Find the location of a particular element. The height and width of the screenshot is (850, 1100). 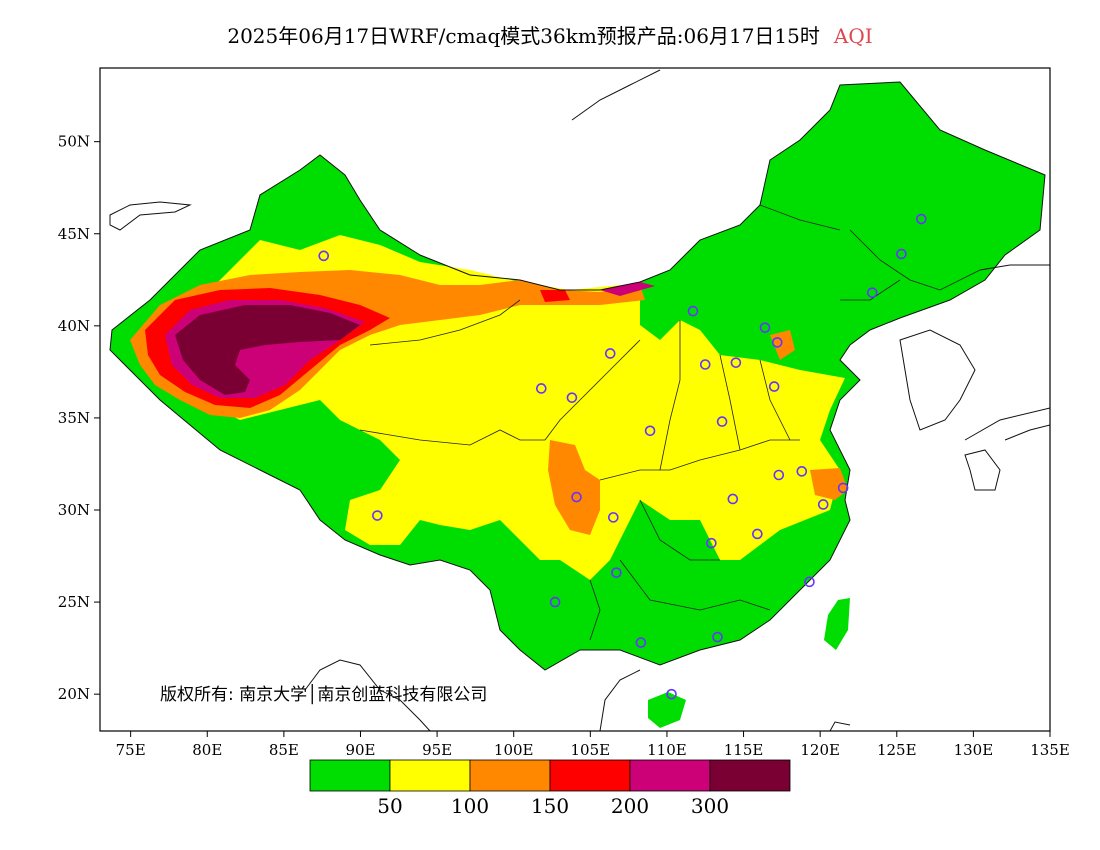

lon-tick-label: 95E is located at coordinates (437, 750).